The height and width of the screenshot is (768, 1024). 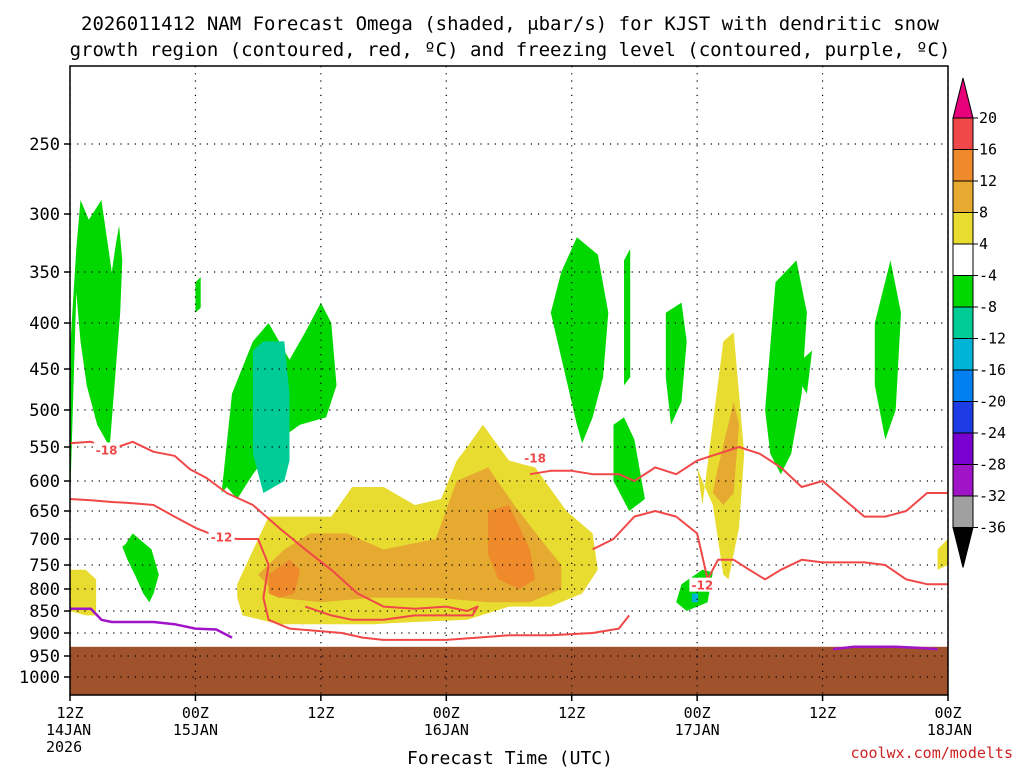 I want to click on colorbar-label: -4, so click(x=988, y=276).